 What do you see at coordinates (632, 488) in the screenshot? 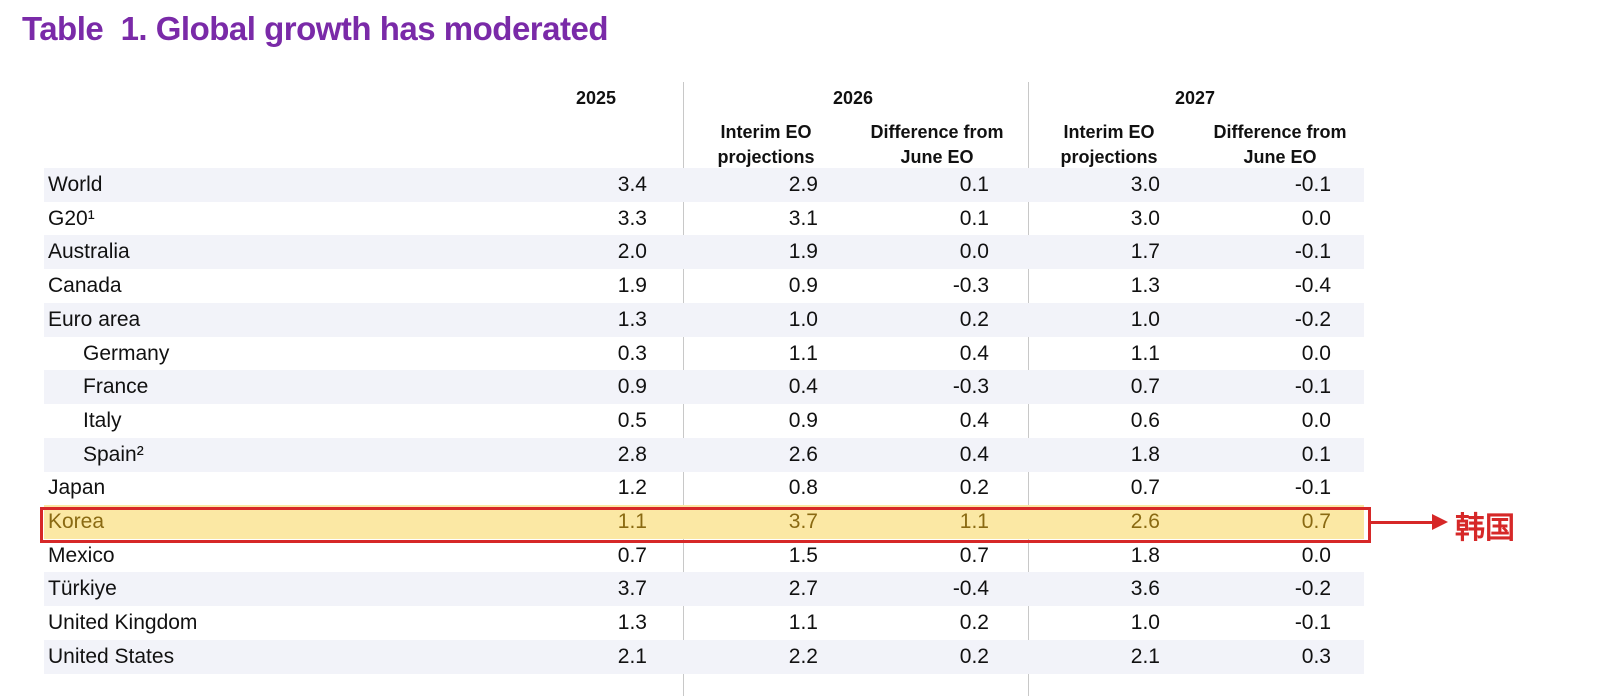
I see `value-cell: 1.2` at bounding box center [632, 488].